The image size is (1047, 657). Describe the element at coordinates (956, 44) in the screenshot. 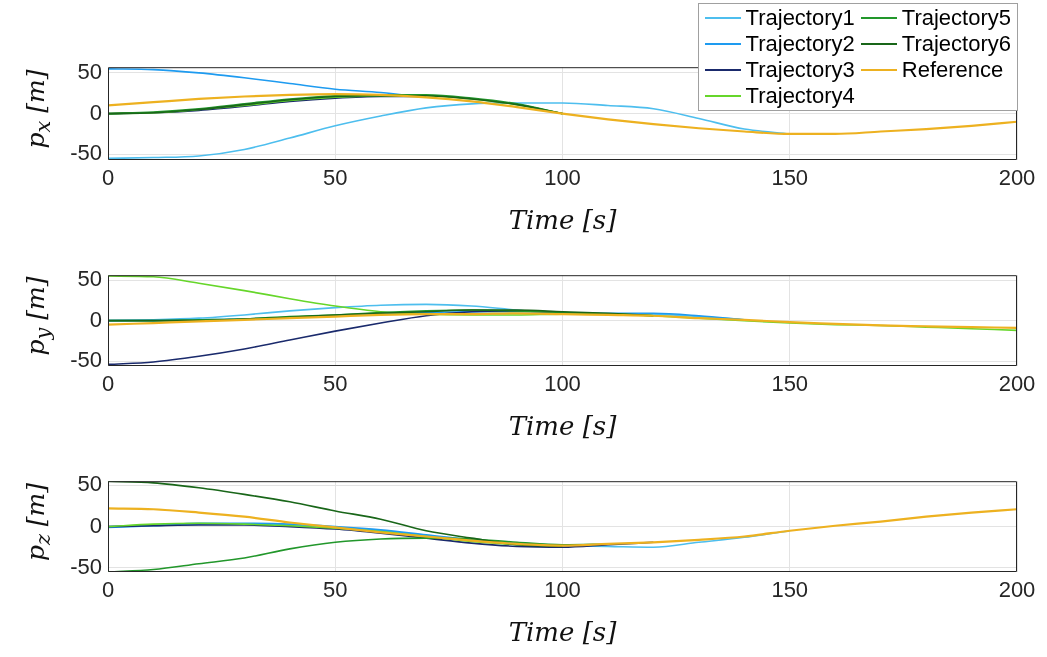

I see `legend-label: Trajectory6` at that location.